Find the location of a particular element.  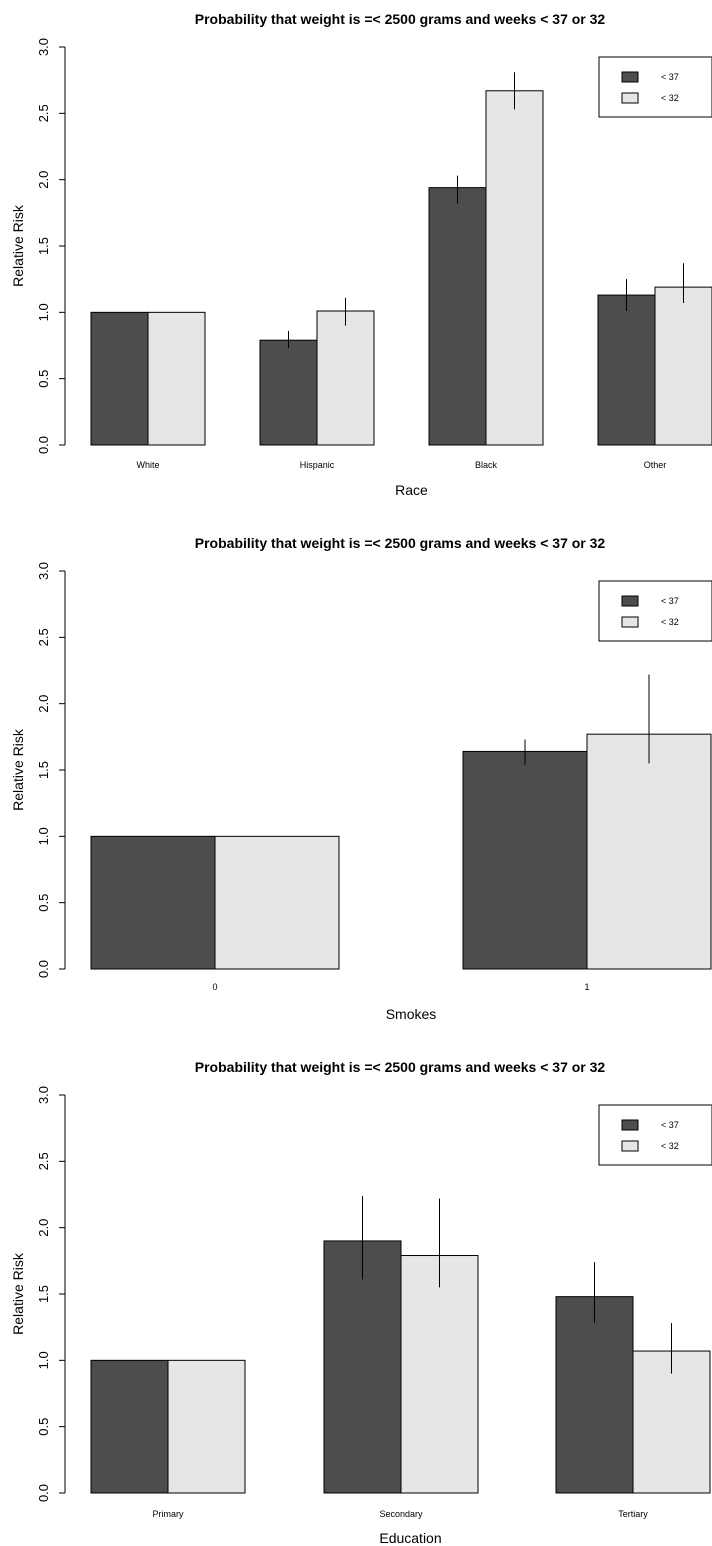

x-axis-label: Smokes is located at coordinates (411, 1014).